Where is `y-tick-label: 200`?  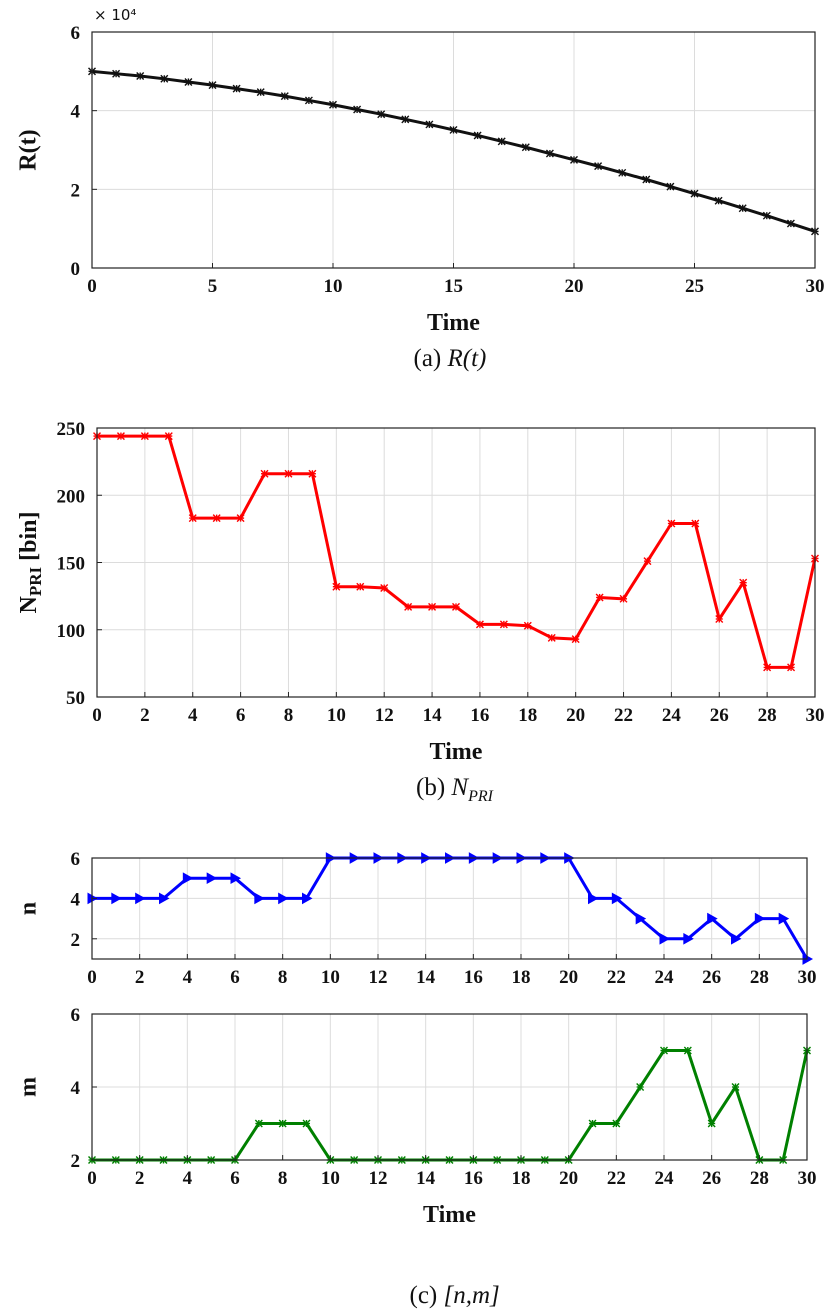 y-tick-label: 200 is located at coordinates (71, 496).